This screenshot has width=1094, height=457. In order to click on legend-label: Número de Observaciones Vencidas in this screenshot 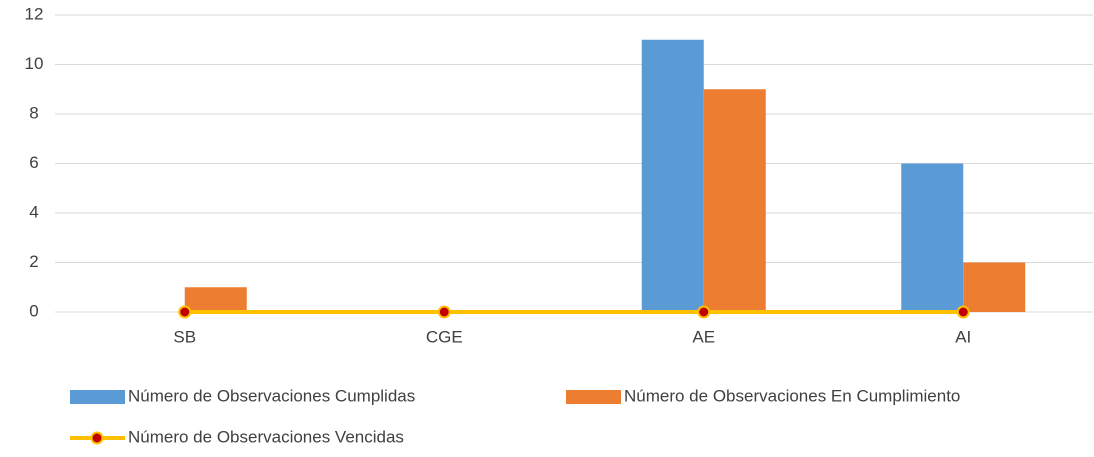, I will do `click(266, 436)`.